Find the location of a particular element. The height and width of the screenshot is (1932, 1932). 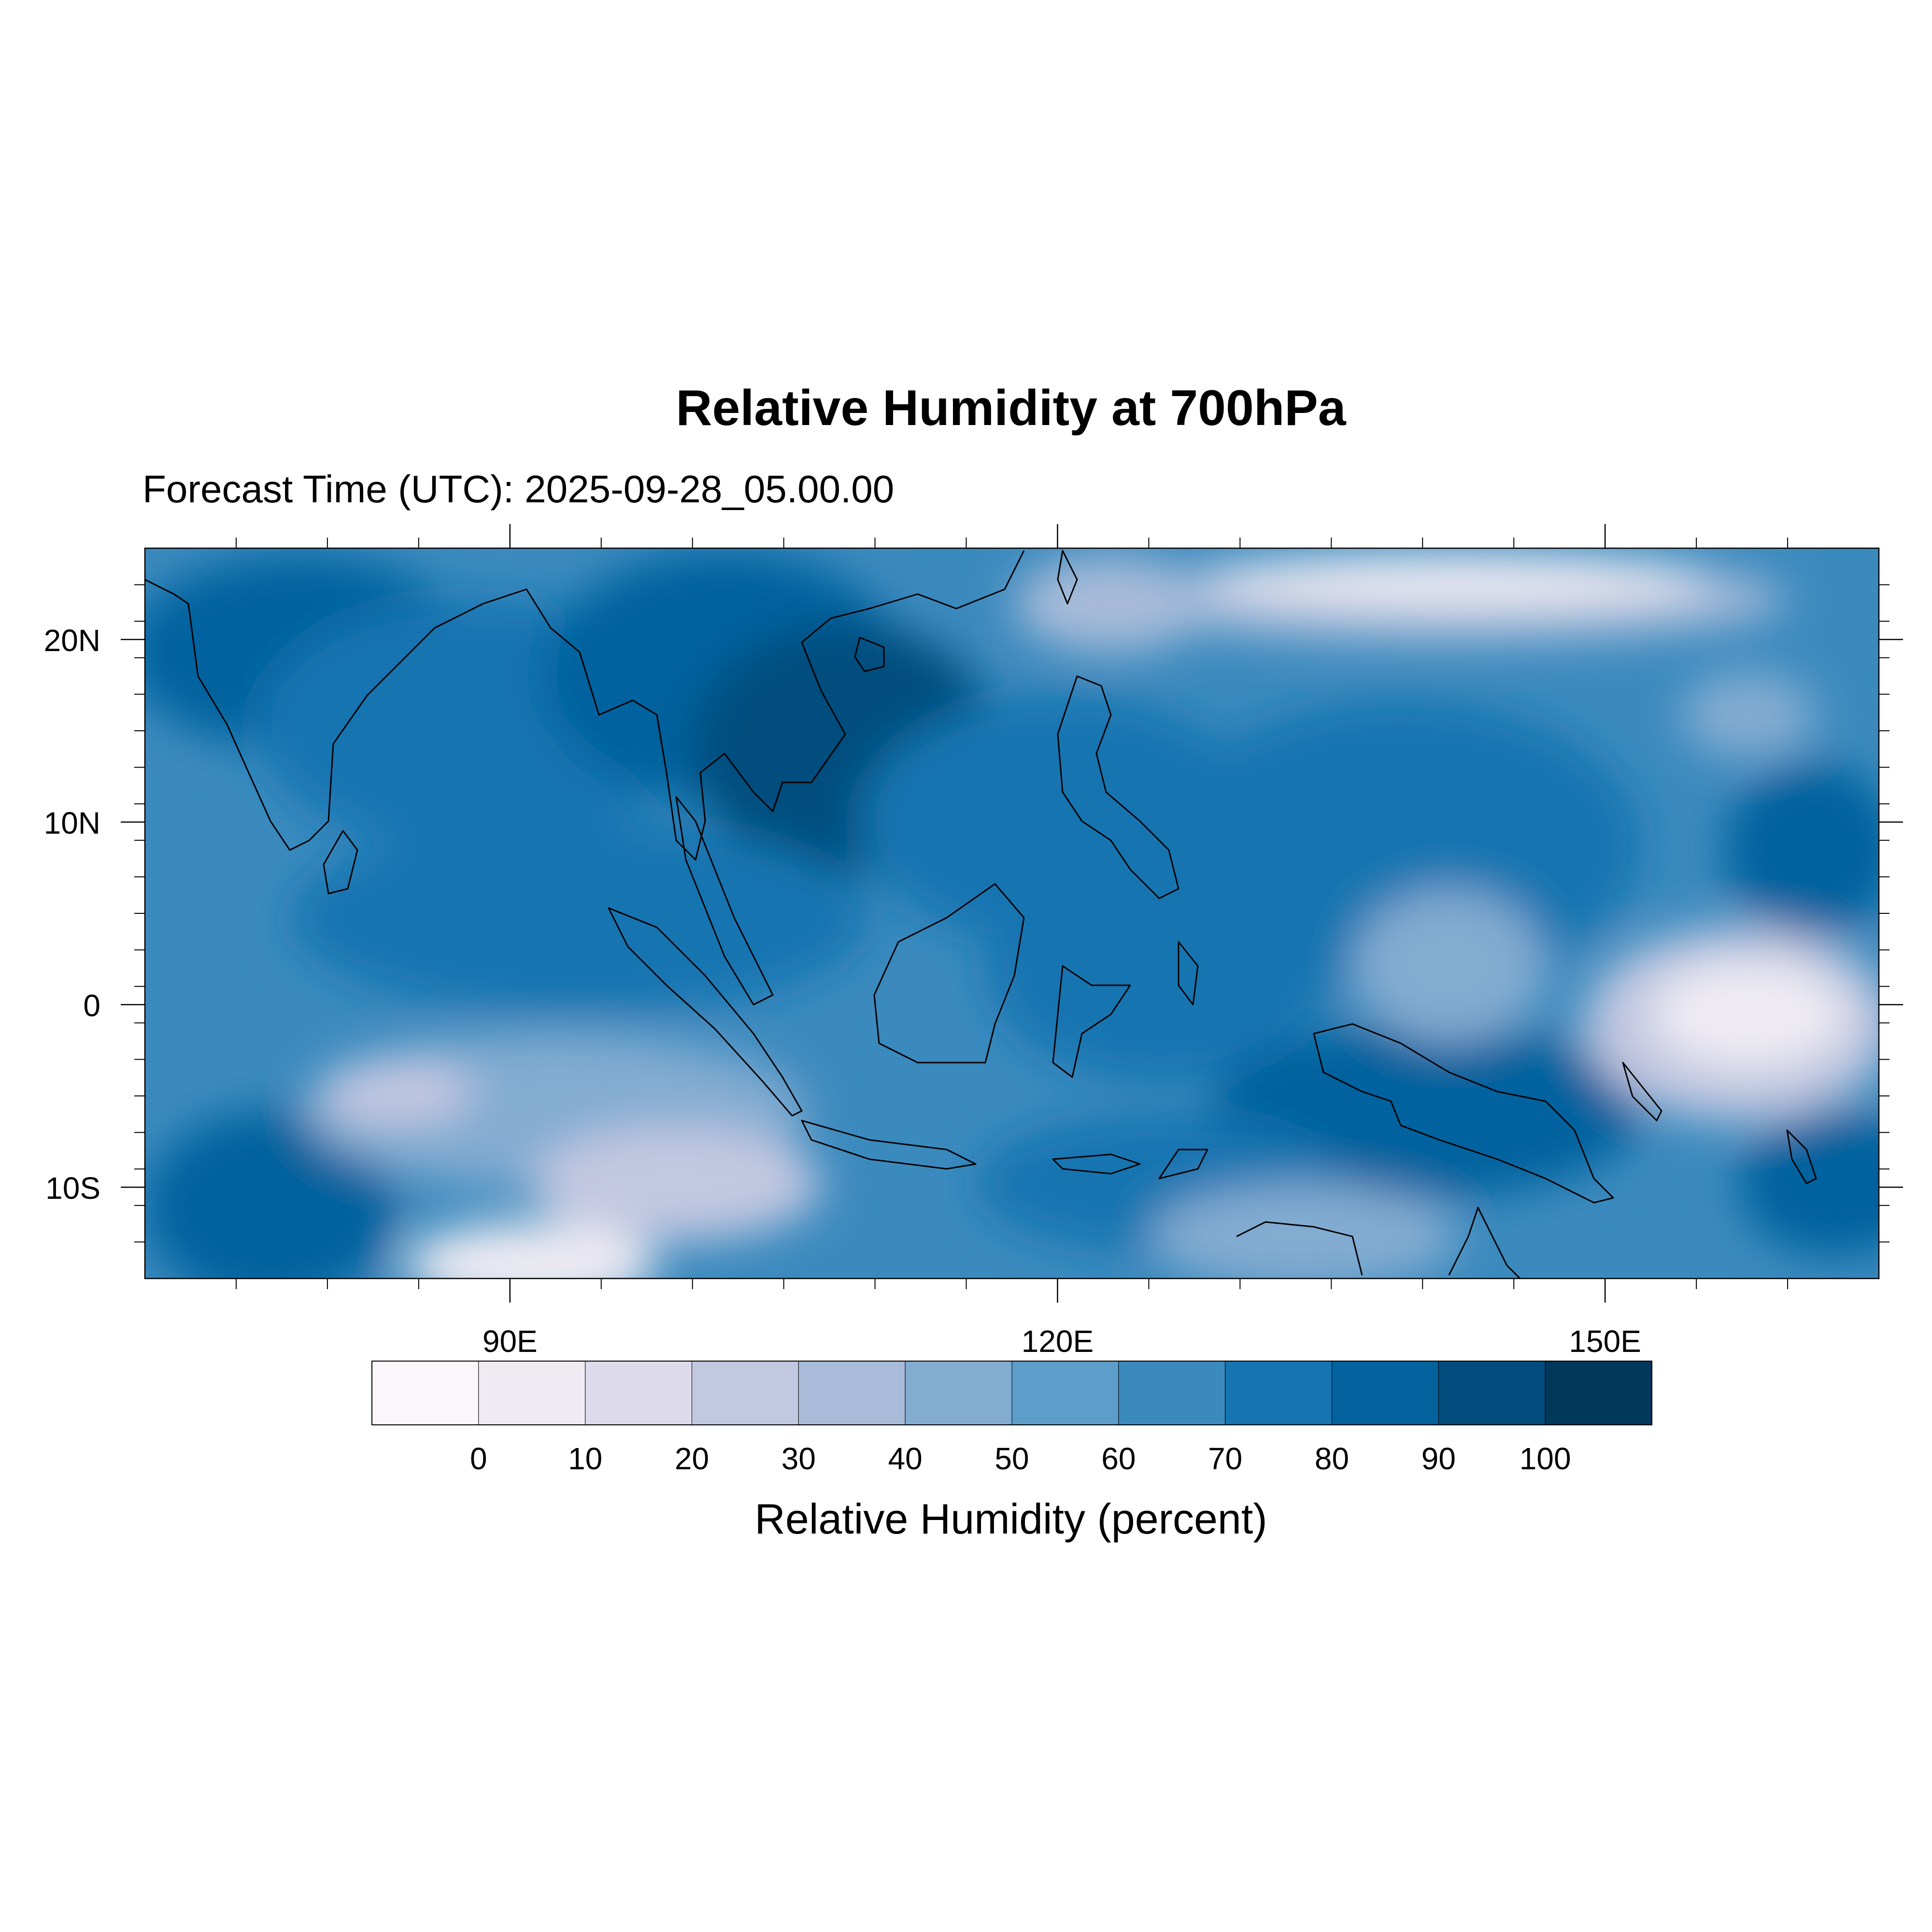

colorbar-tick-label: 100 is located at coordinates (1545, 1458).